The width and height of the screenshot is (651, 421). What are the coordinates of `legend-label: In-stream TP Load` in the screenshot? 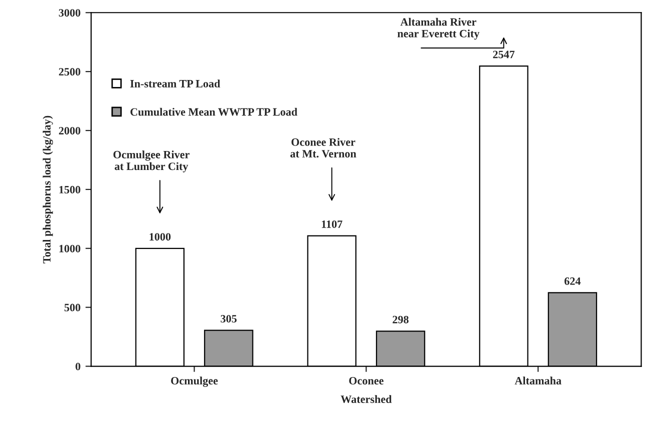 It's located at (175, 84).